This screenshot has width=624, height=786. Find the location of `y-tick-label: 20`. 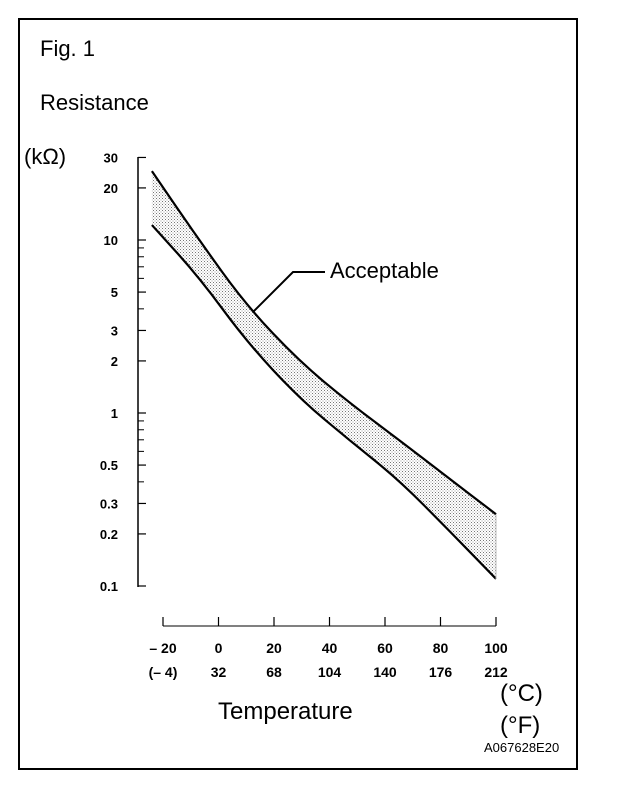

y-tick-label: 20 is located at coordinates (111, 188).